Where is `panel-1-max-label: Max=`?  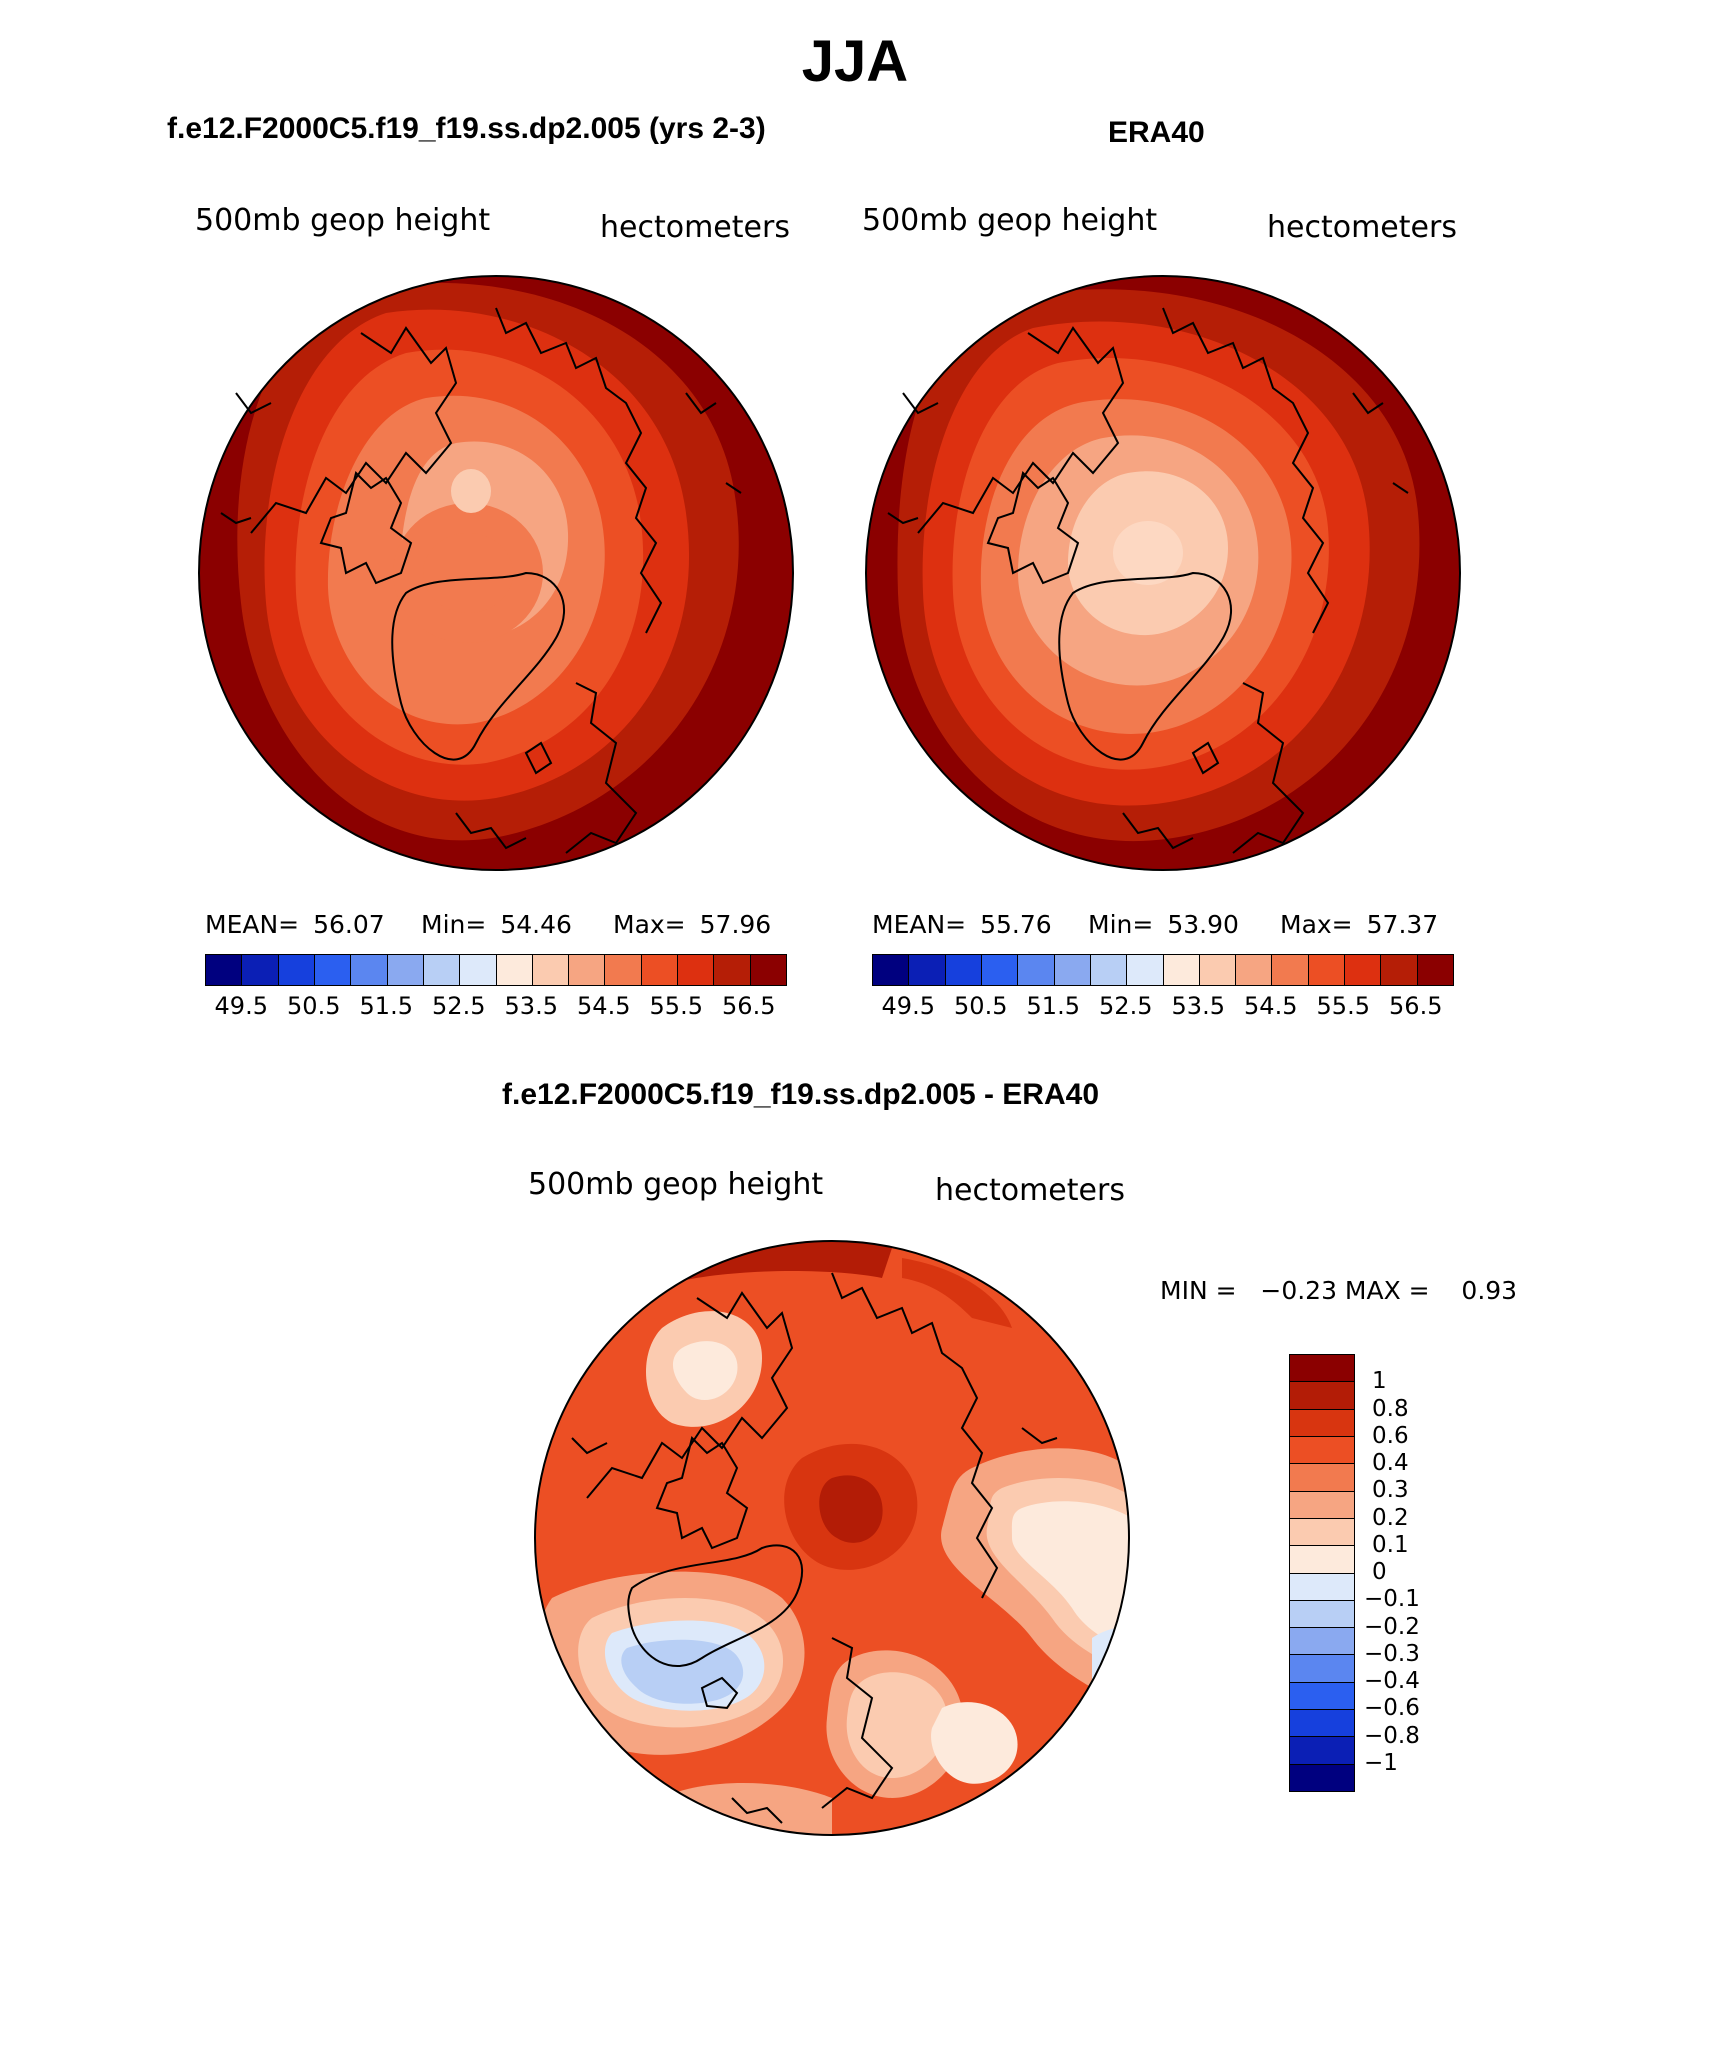
panel-1-max-label: Max= is located at coordinates (649, 924).